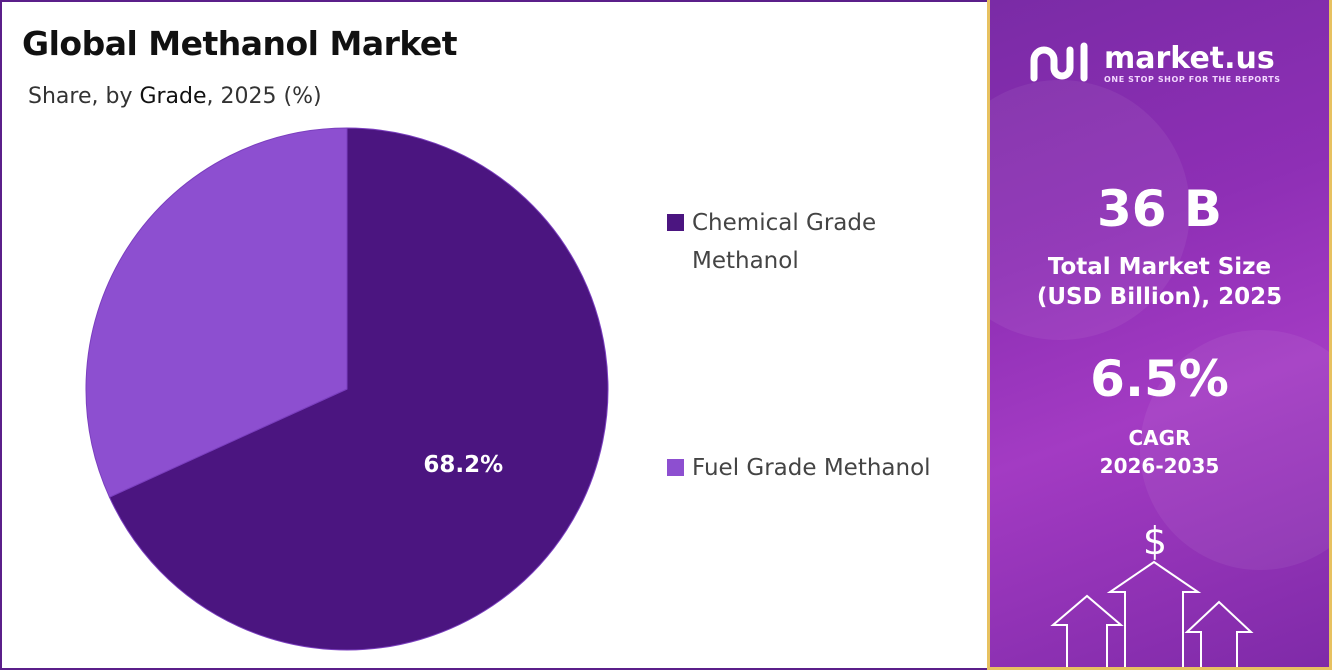 This screenshot has width=1332, height=670. What do you see at coordinates (1159, 438) in the screenshot?
I see `cagr-label: CAGR` at bounding box center [1159, 438].